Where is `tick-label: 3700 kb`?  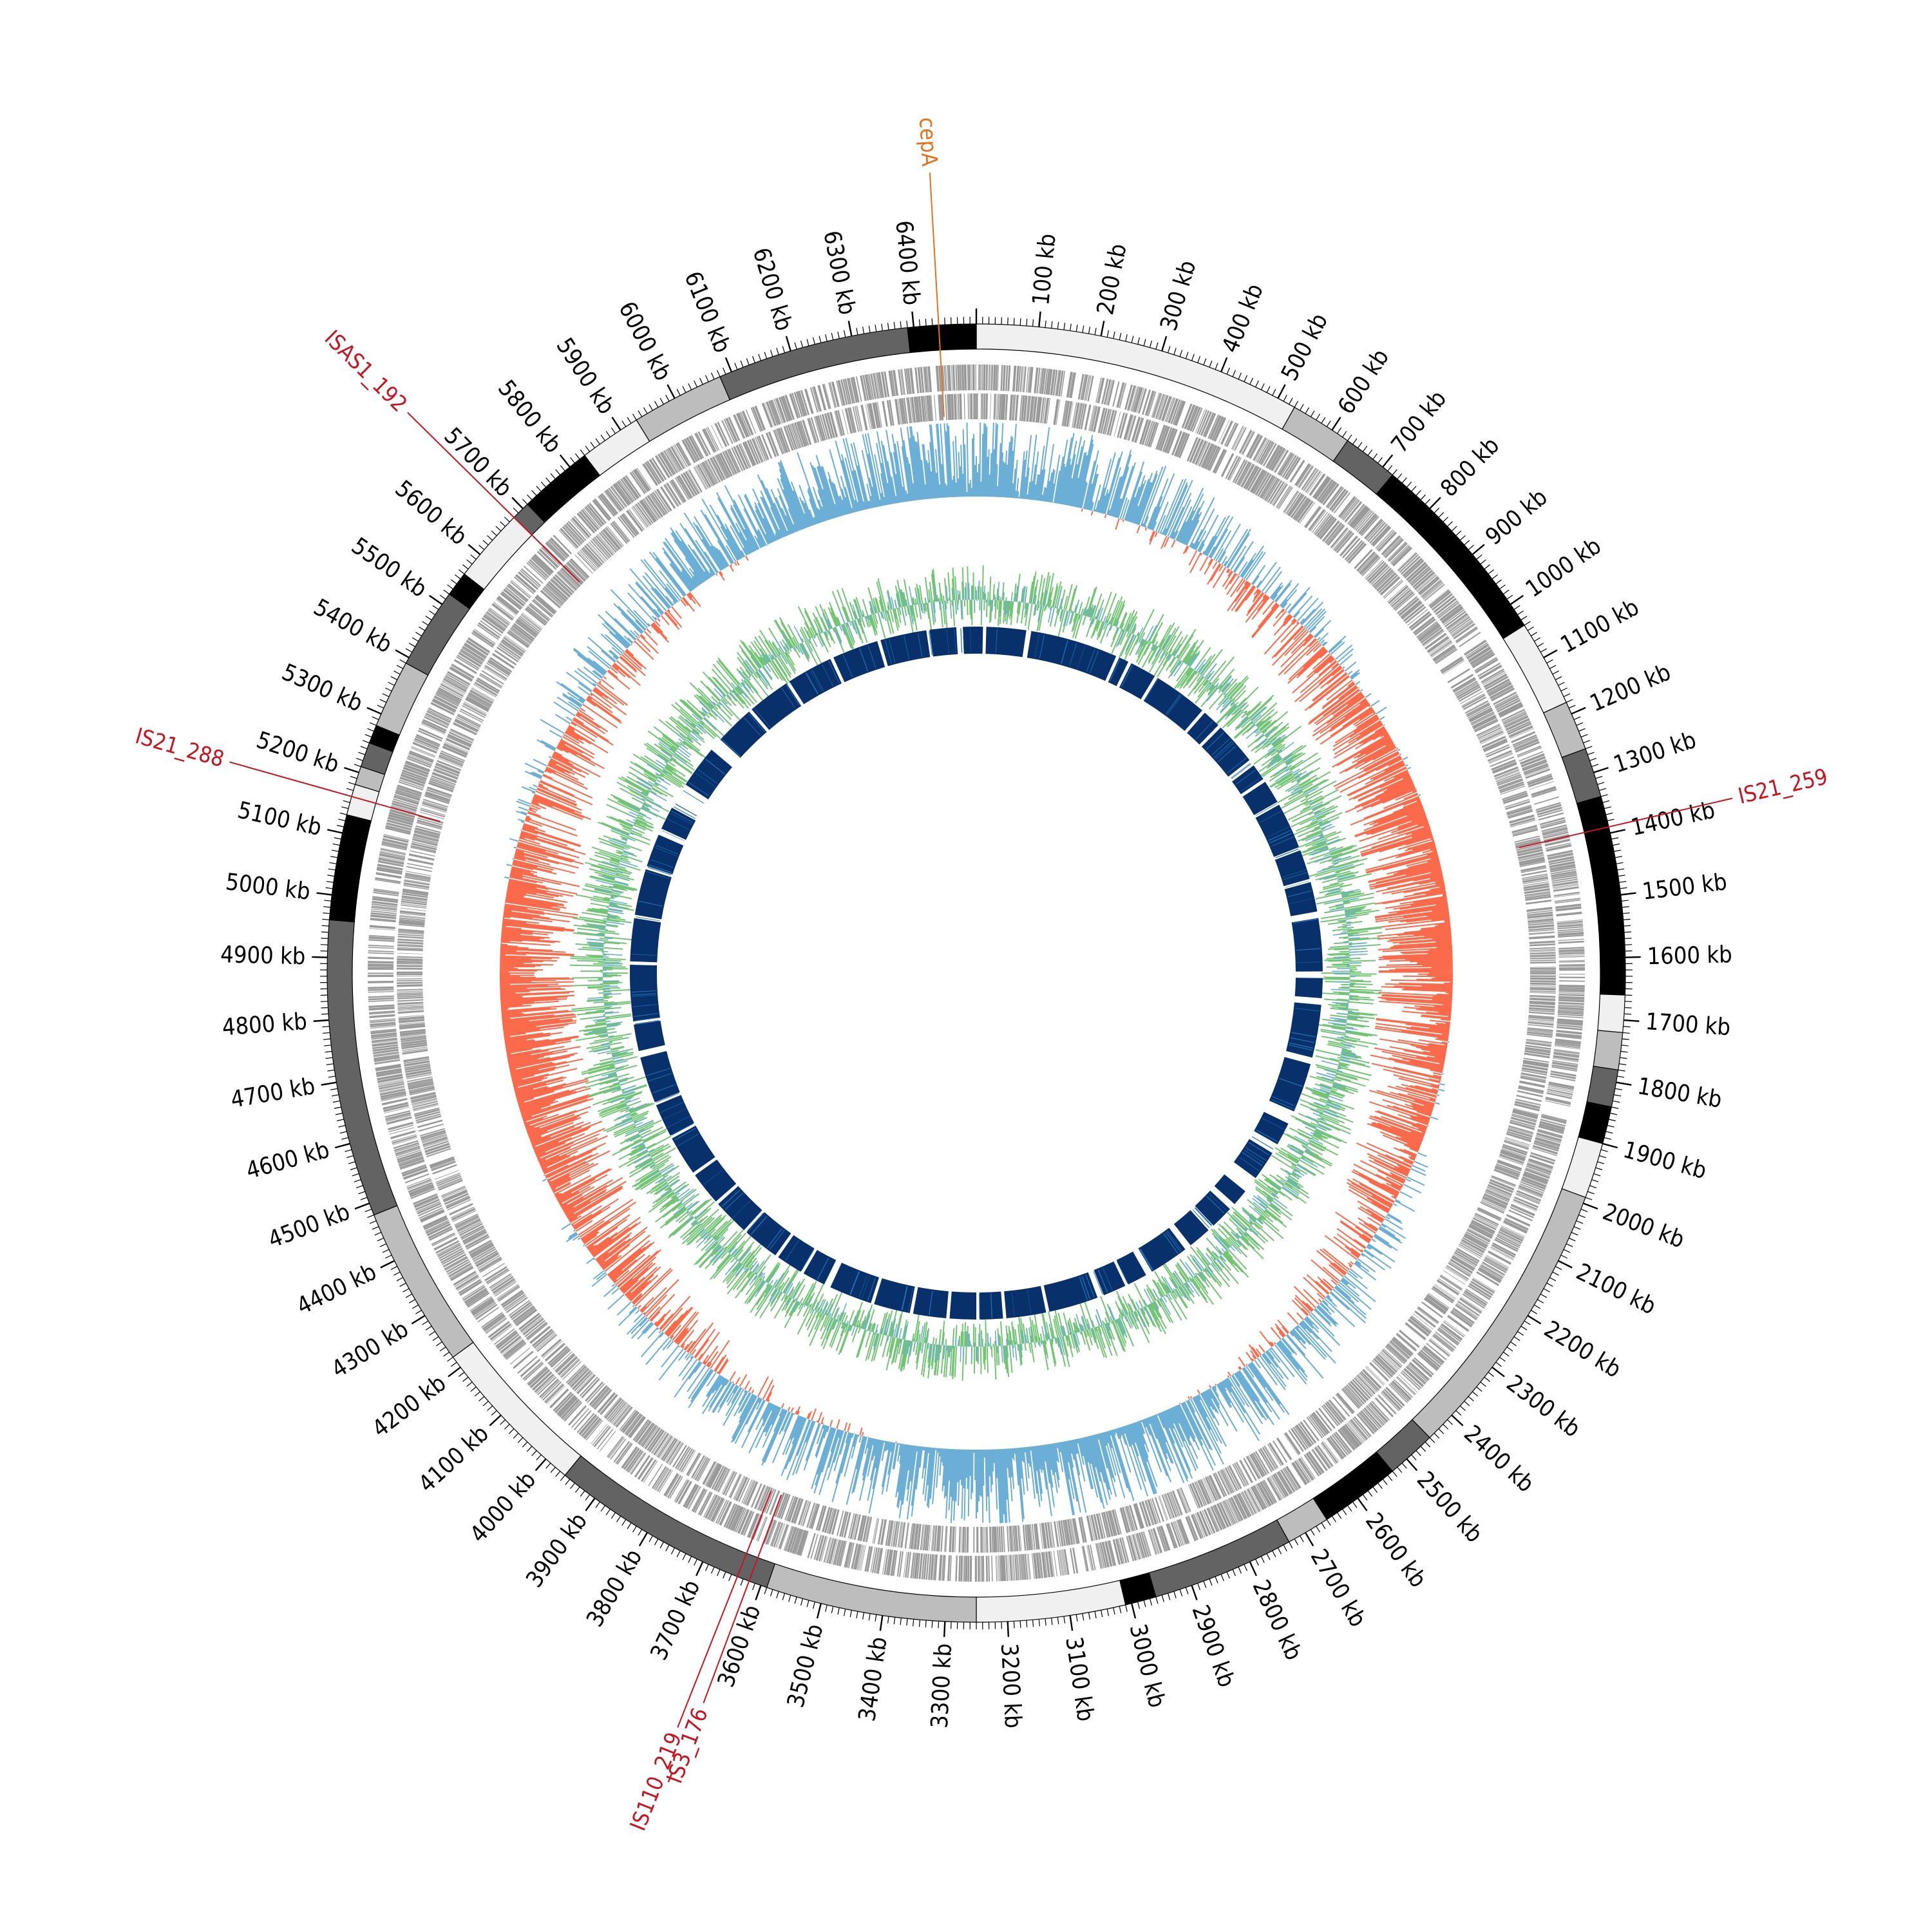
tick-label: 3700 kb is located at coordinates (676, 1620).